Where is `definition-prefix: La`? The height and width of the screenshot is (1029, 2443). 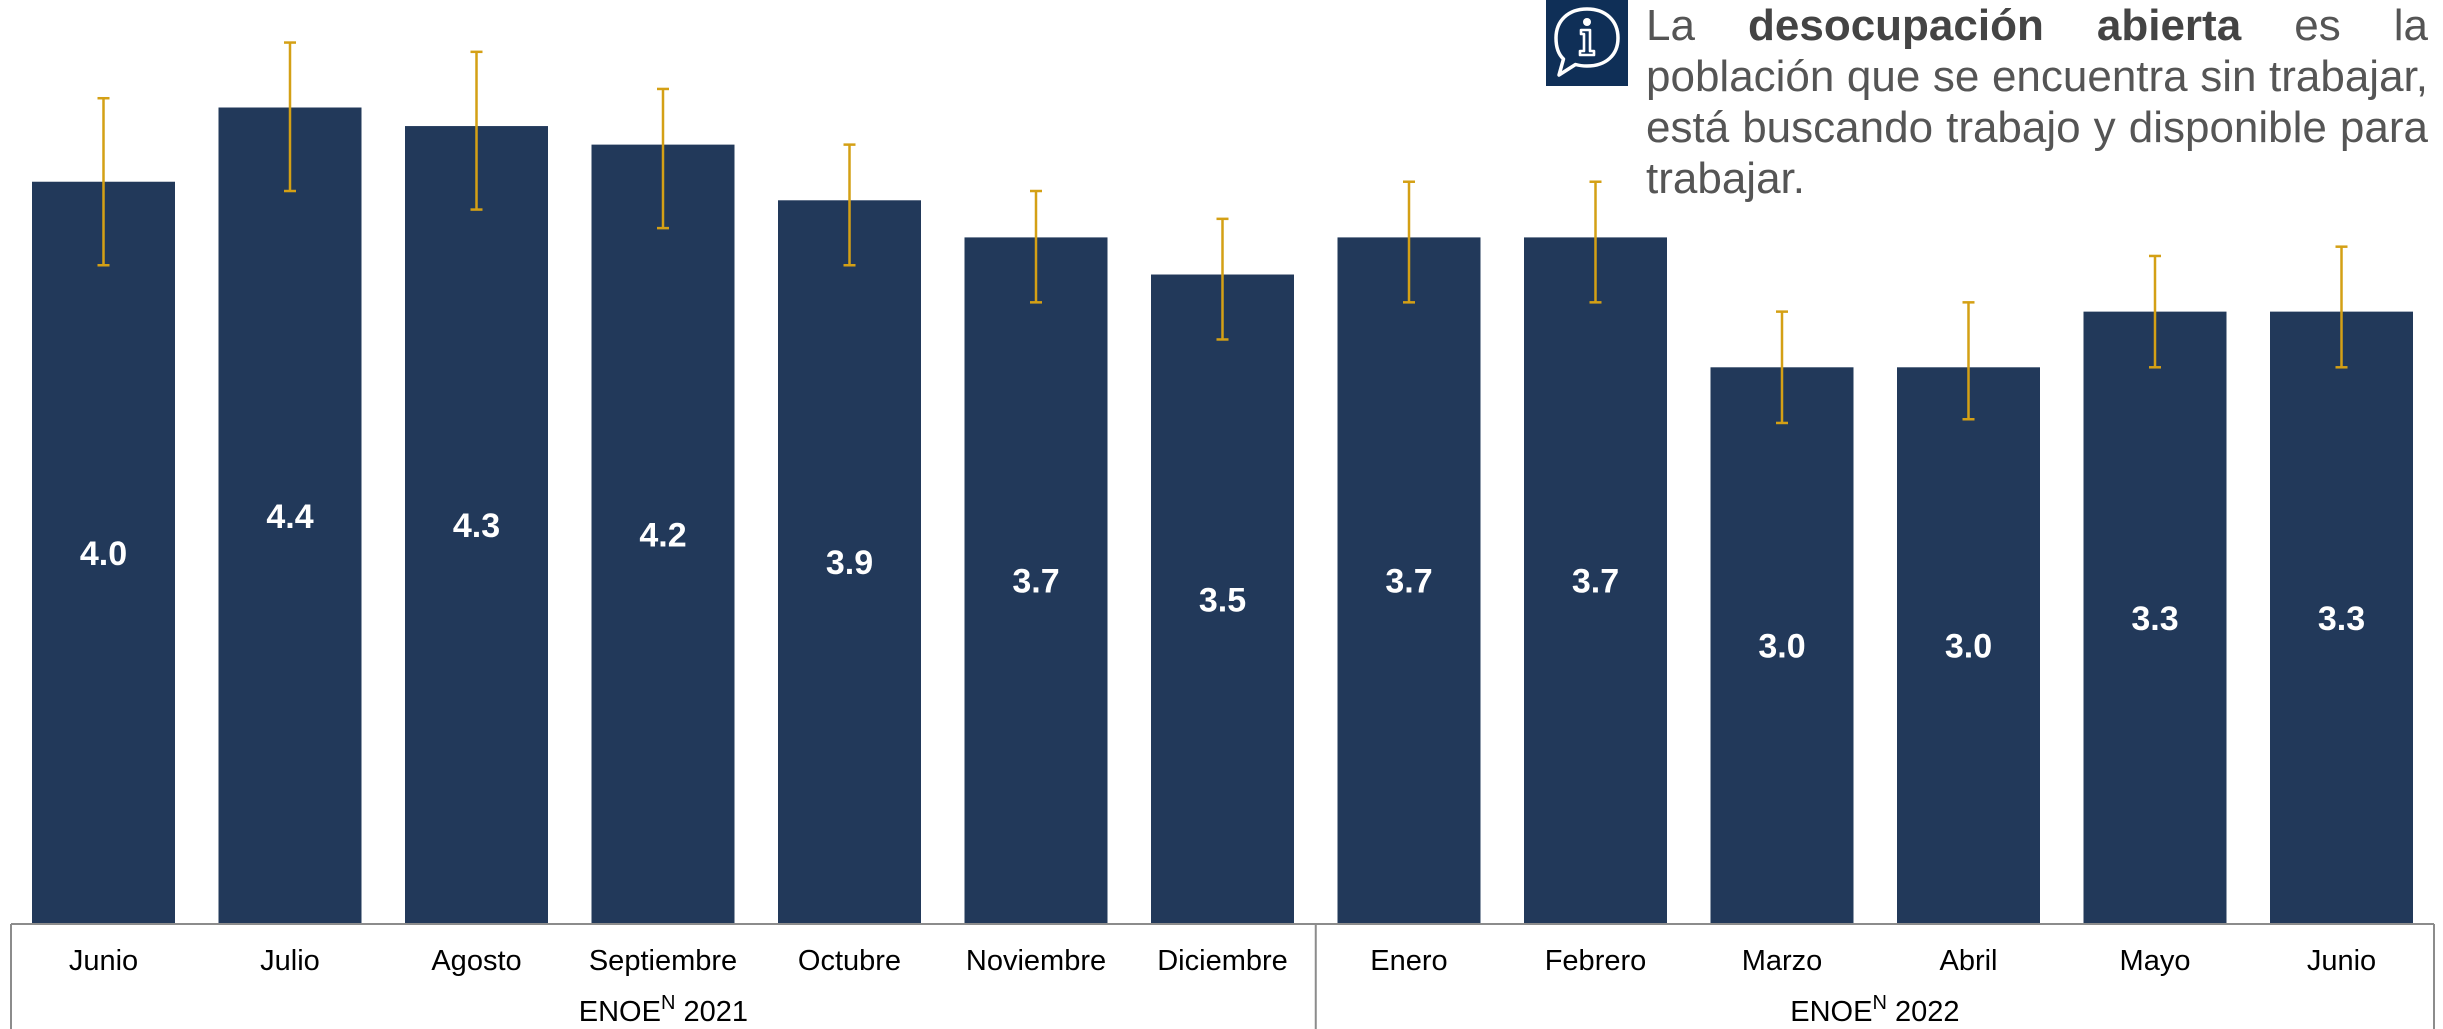
definition-prefix: La is located at coordinates (1697, 25).